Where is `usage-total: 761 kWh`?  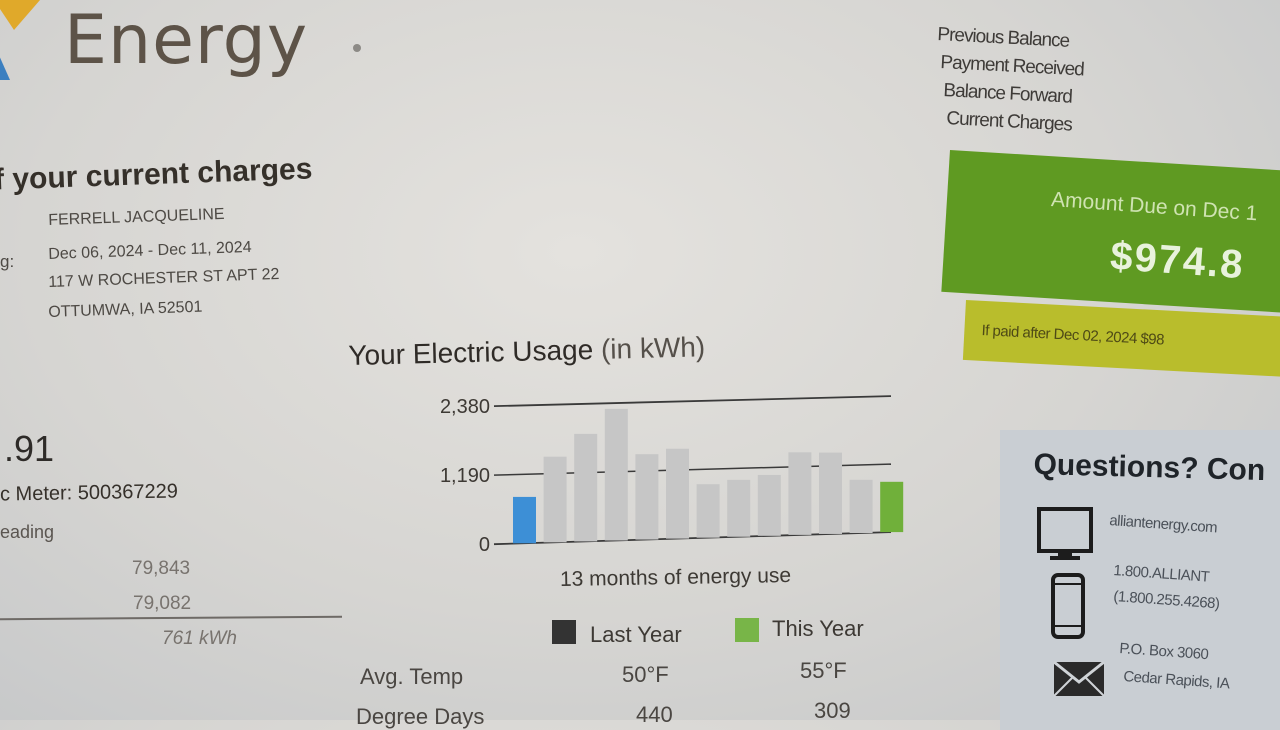 usage-total: 761 kWh is located at coordinates (199, 638).